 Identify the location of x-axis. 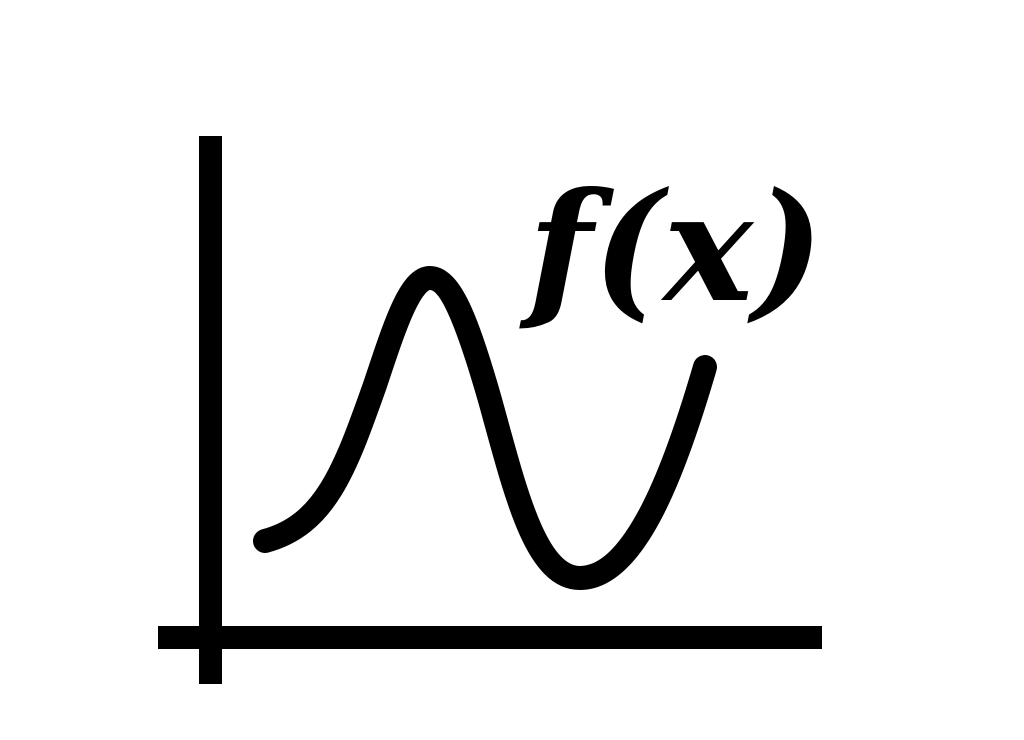
(490, 637).